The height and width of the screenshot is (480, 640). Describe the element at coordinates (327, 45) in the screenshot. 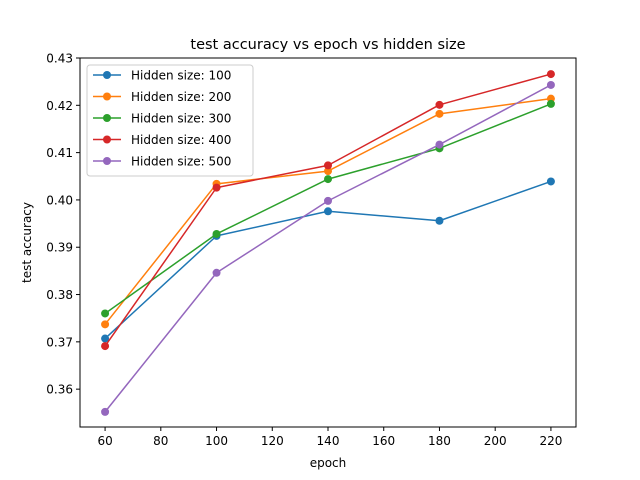

I see `chart-title: test accuracy vs epoch vs hidden size` at that location.